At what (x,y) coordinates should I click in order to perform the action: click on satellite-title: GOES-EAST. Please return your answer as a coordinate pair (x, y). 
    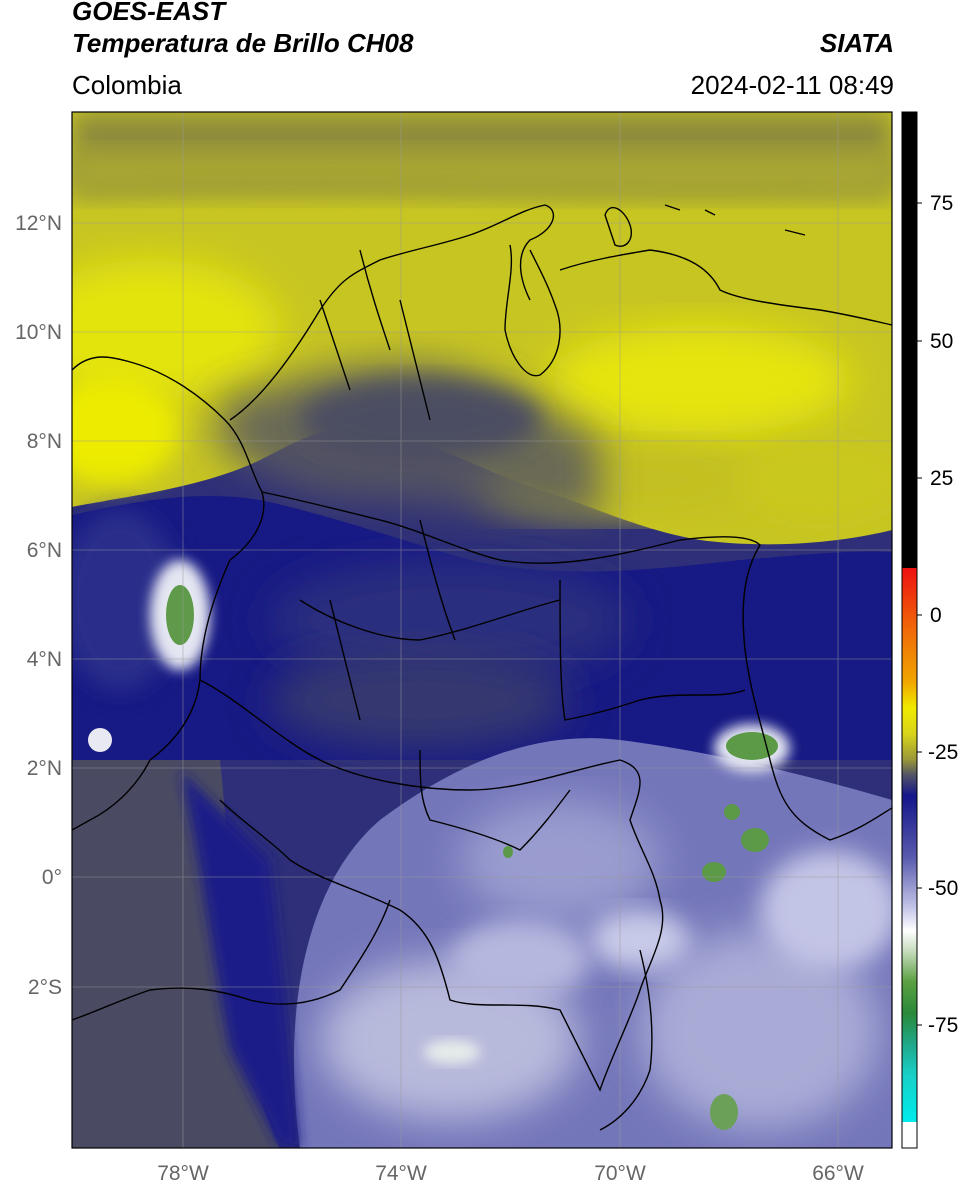
    Looking at the image, I should click on (149, 13).